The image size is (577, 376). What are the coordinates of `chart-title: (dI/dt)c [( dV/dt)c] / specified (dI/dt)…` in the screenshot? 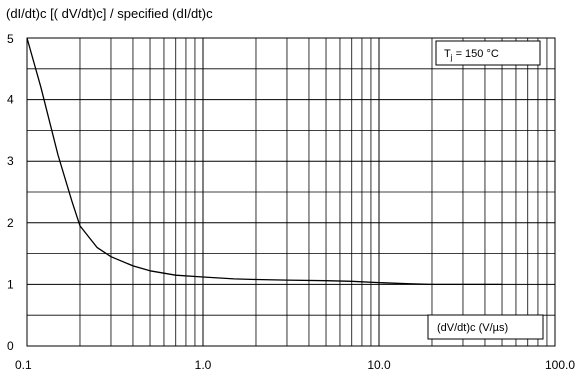 It's located at (109, 13).